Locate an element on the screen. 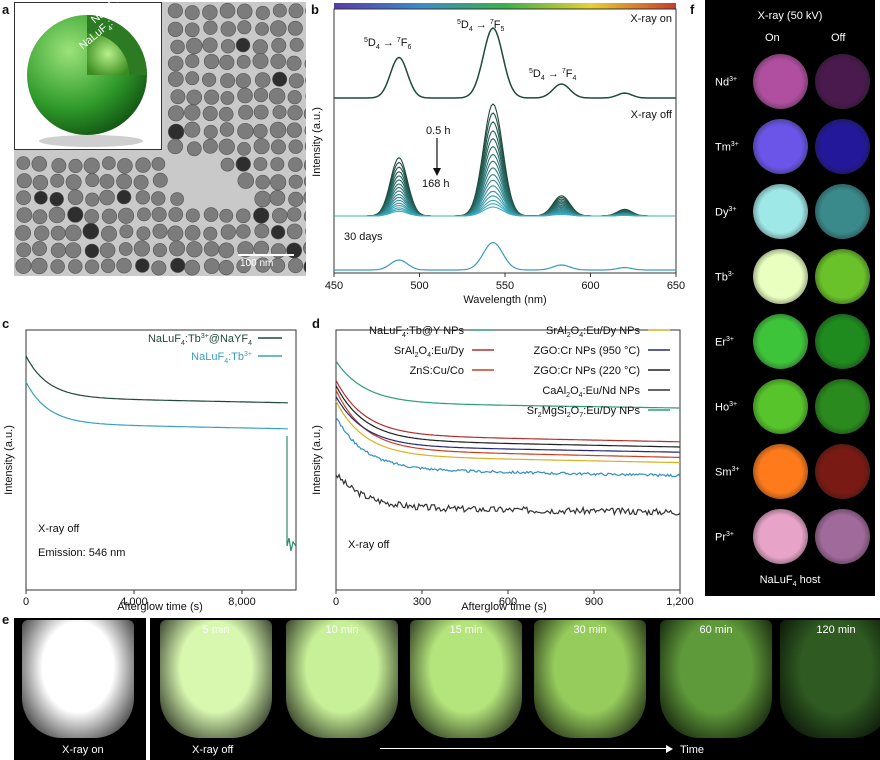 The image size is (880, 760). thirty-days-label: 30 days is located at coordinates (363, 237).